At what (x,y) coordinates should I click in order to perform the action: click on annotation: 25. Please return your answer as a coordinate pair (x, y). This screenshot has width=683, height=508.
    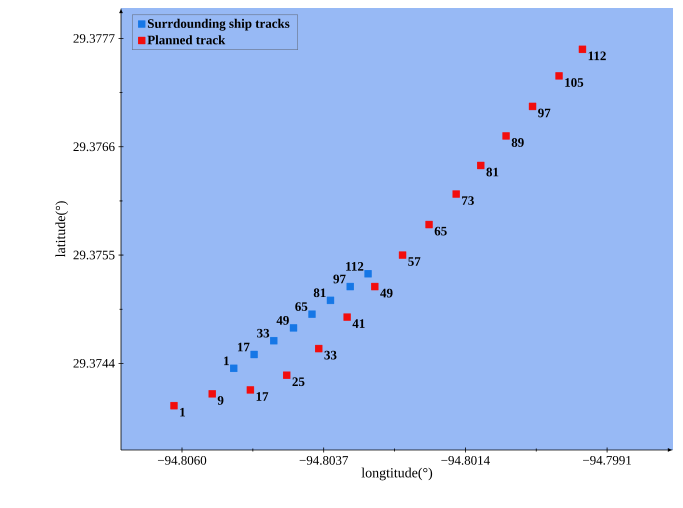
    Looking at the image, I should click on (298, 381).